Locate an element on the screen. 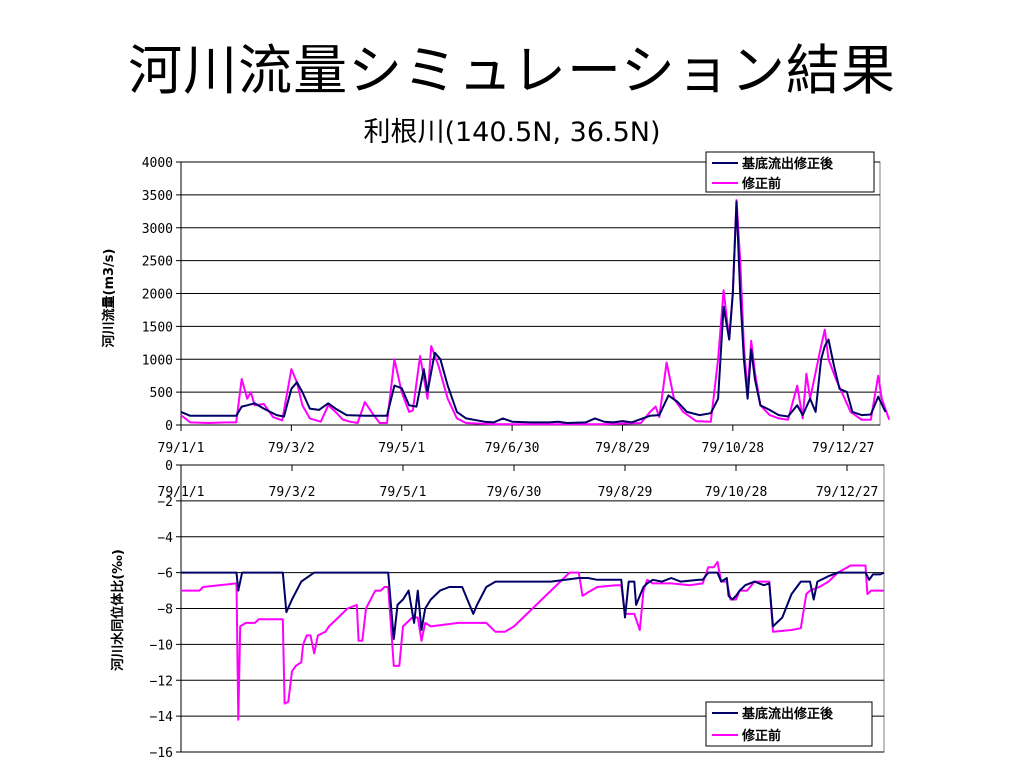 The height and width of the screenshot is (768, 1024). y-tick-label: −14 is located at coordinates (162, 717).